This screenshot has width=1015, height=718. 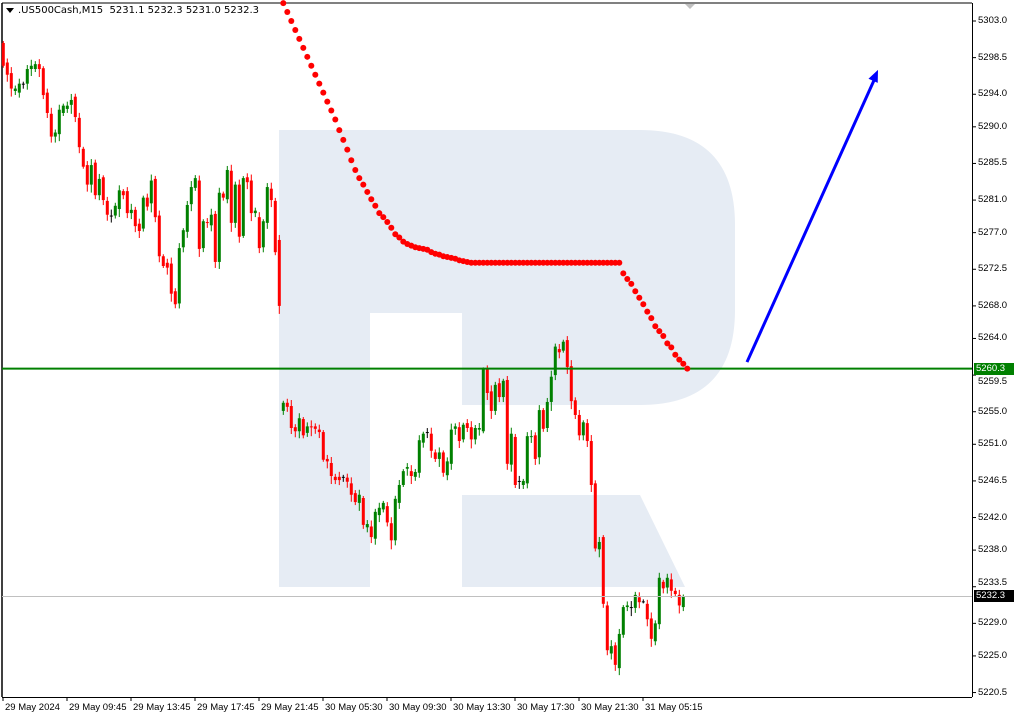 I want to click on trend-arrow, so click(x=811, y=216).